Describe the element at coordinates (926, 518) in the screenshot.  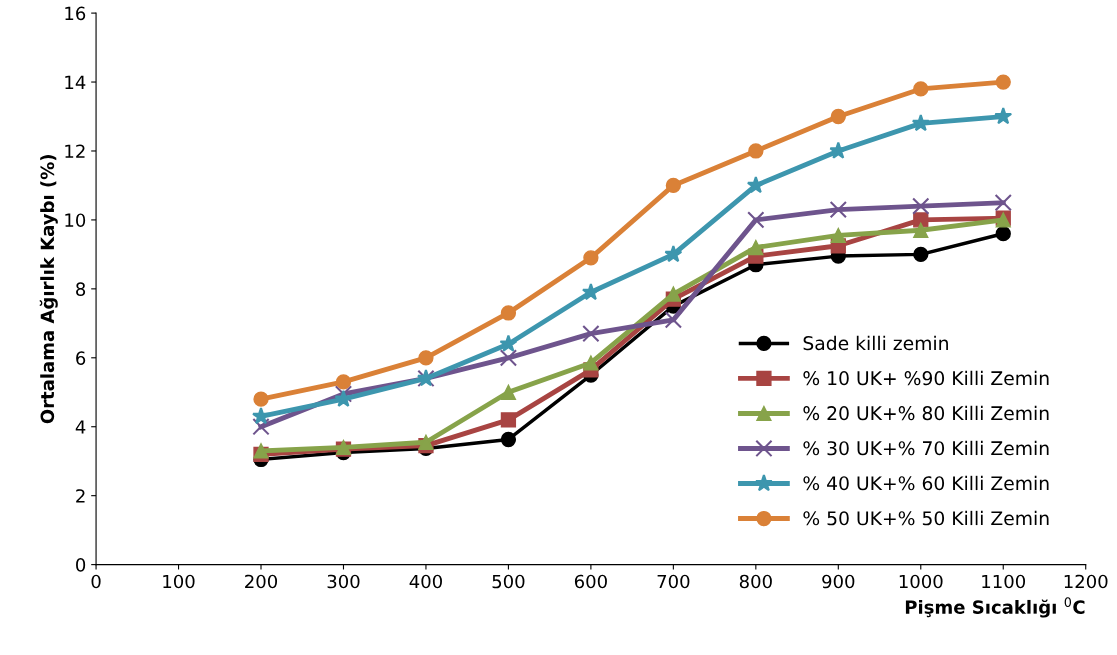
I see `legend-label: % 50 UK+% 50 Killi Zemin` at that location.